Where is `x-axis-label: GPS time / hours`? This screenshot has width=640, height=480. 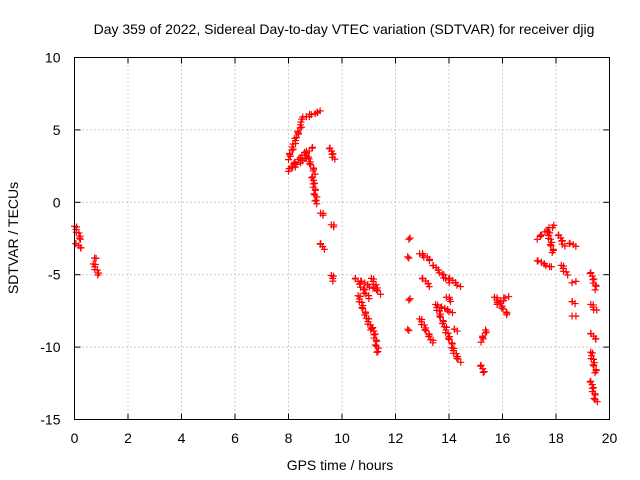 x-axis-label: GPS time / hours is located at coordinates (340, 465).